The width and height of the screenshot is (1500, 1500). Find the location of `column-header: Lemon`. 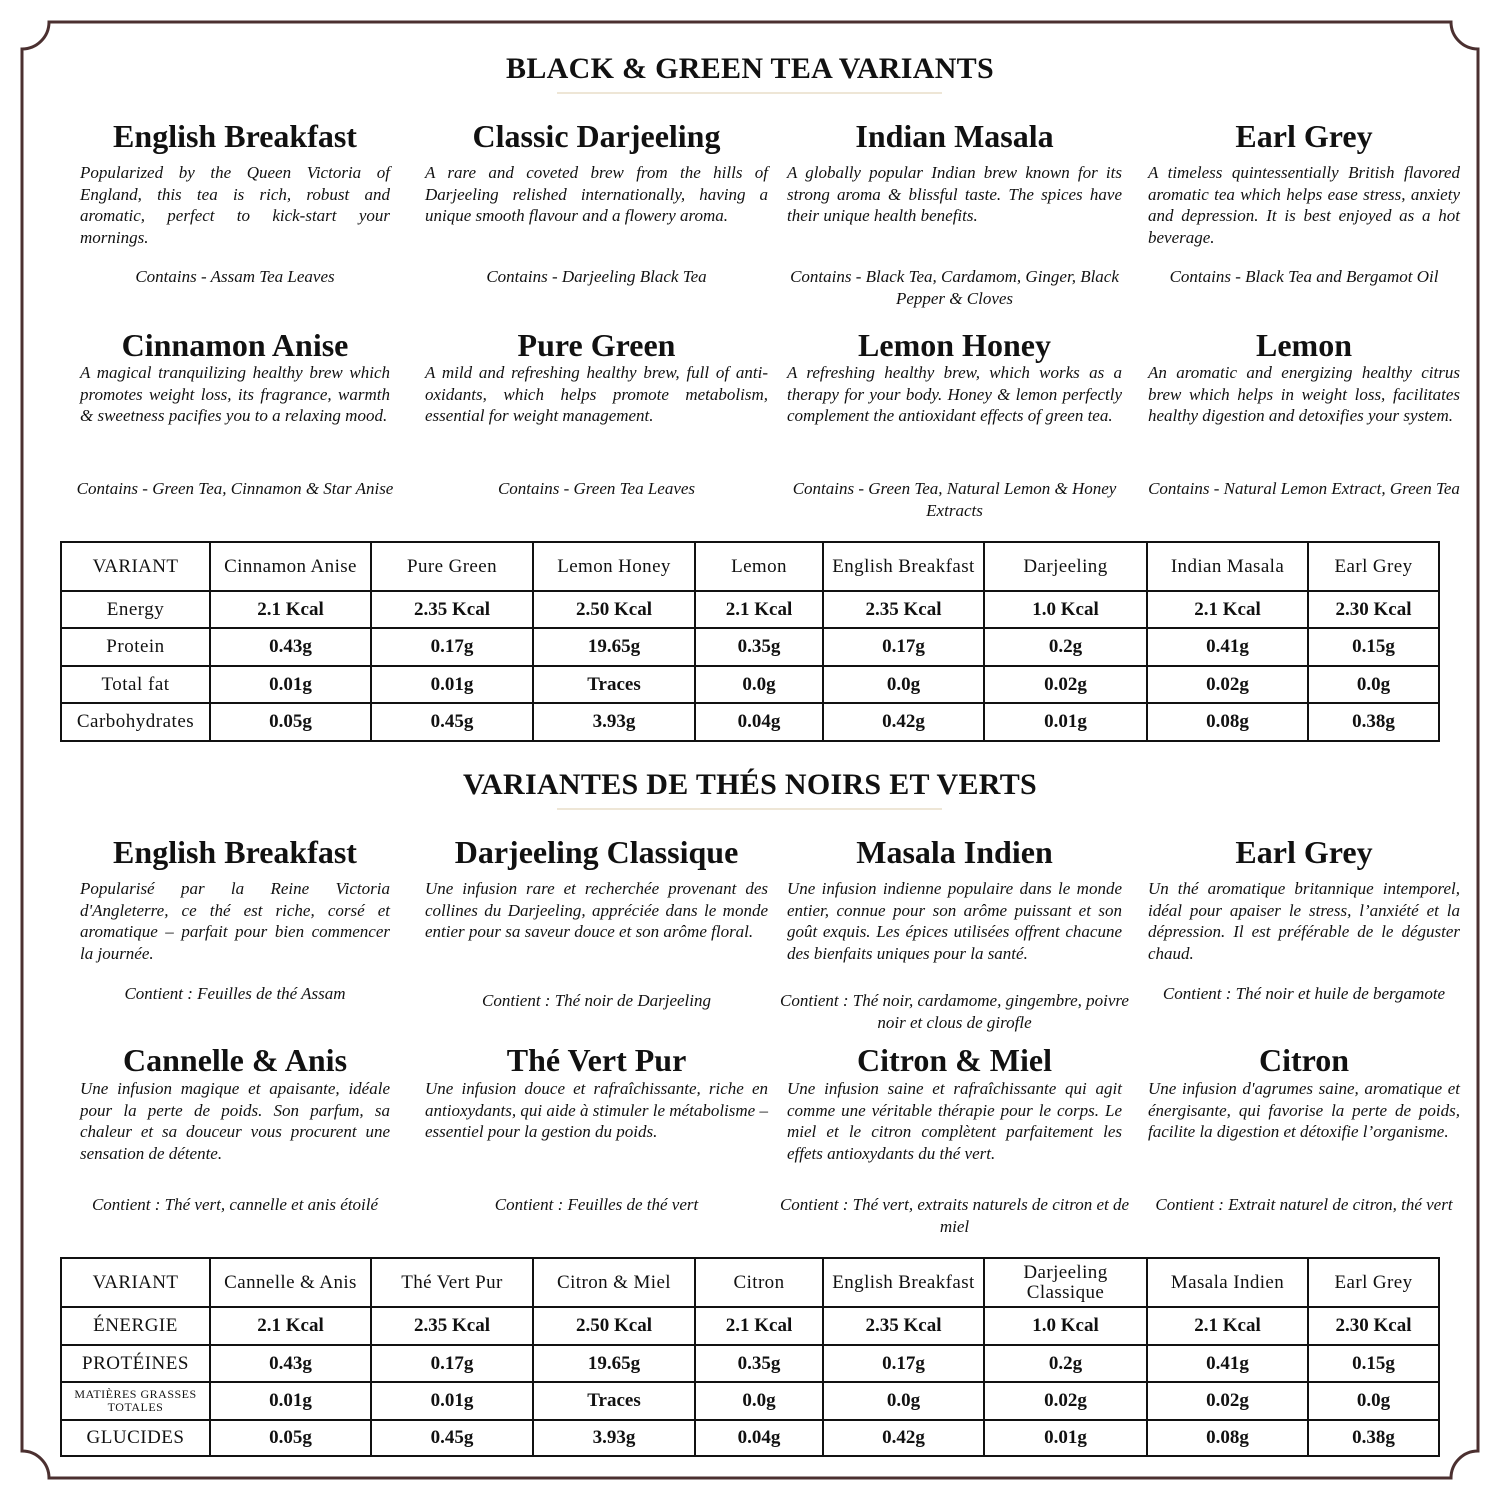

column-header: Lemon is located at coordinates (759, 566).